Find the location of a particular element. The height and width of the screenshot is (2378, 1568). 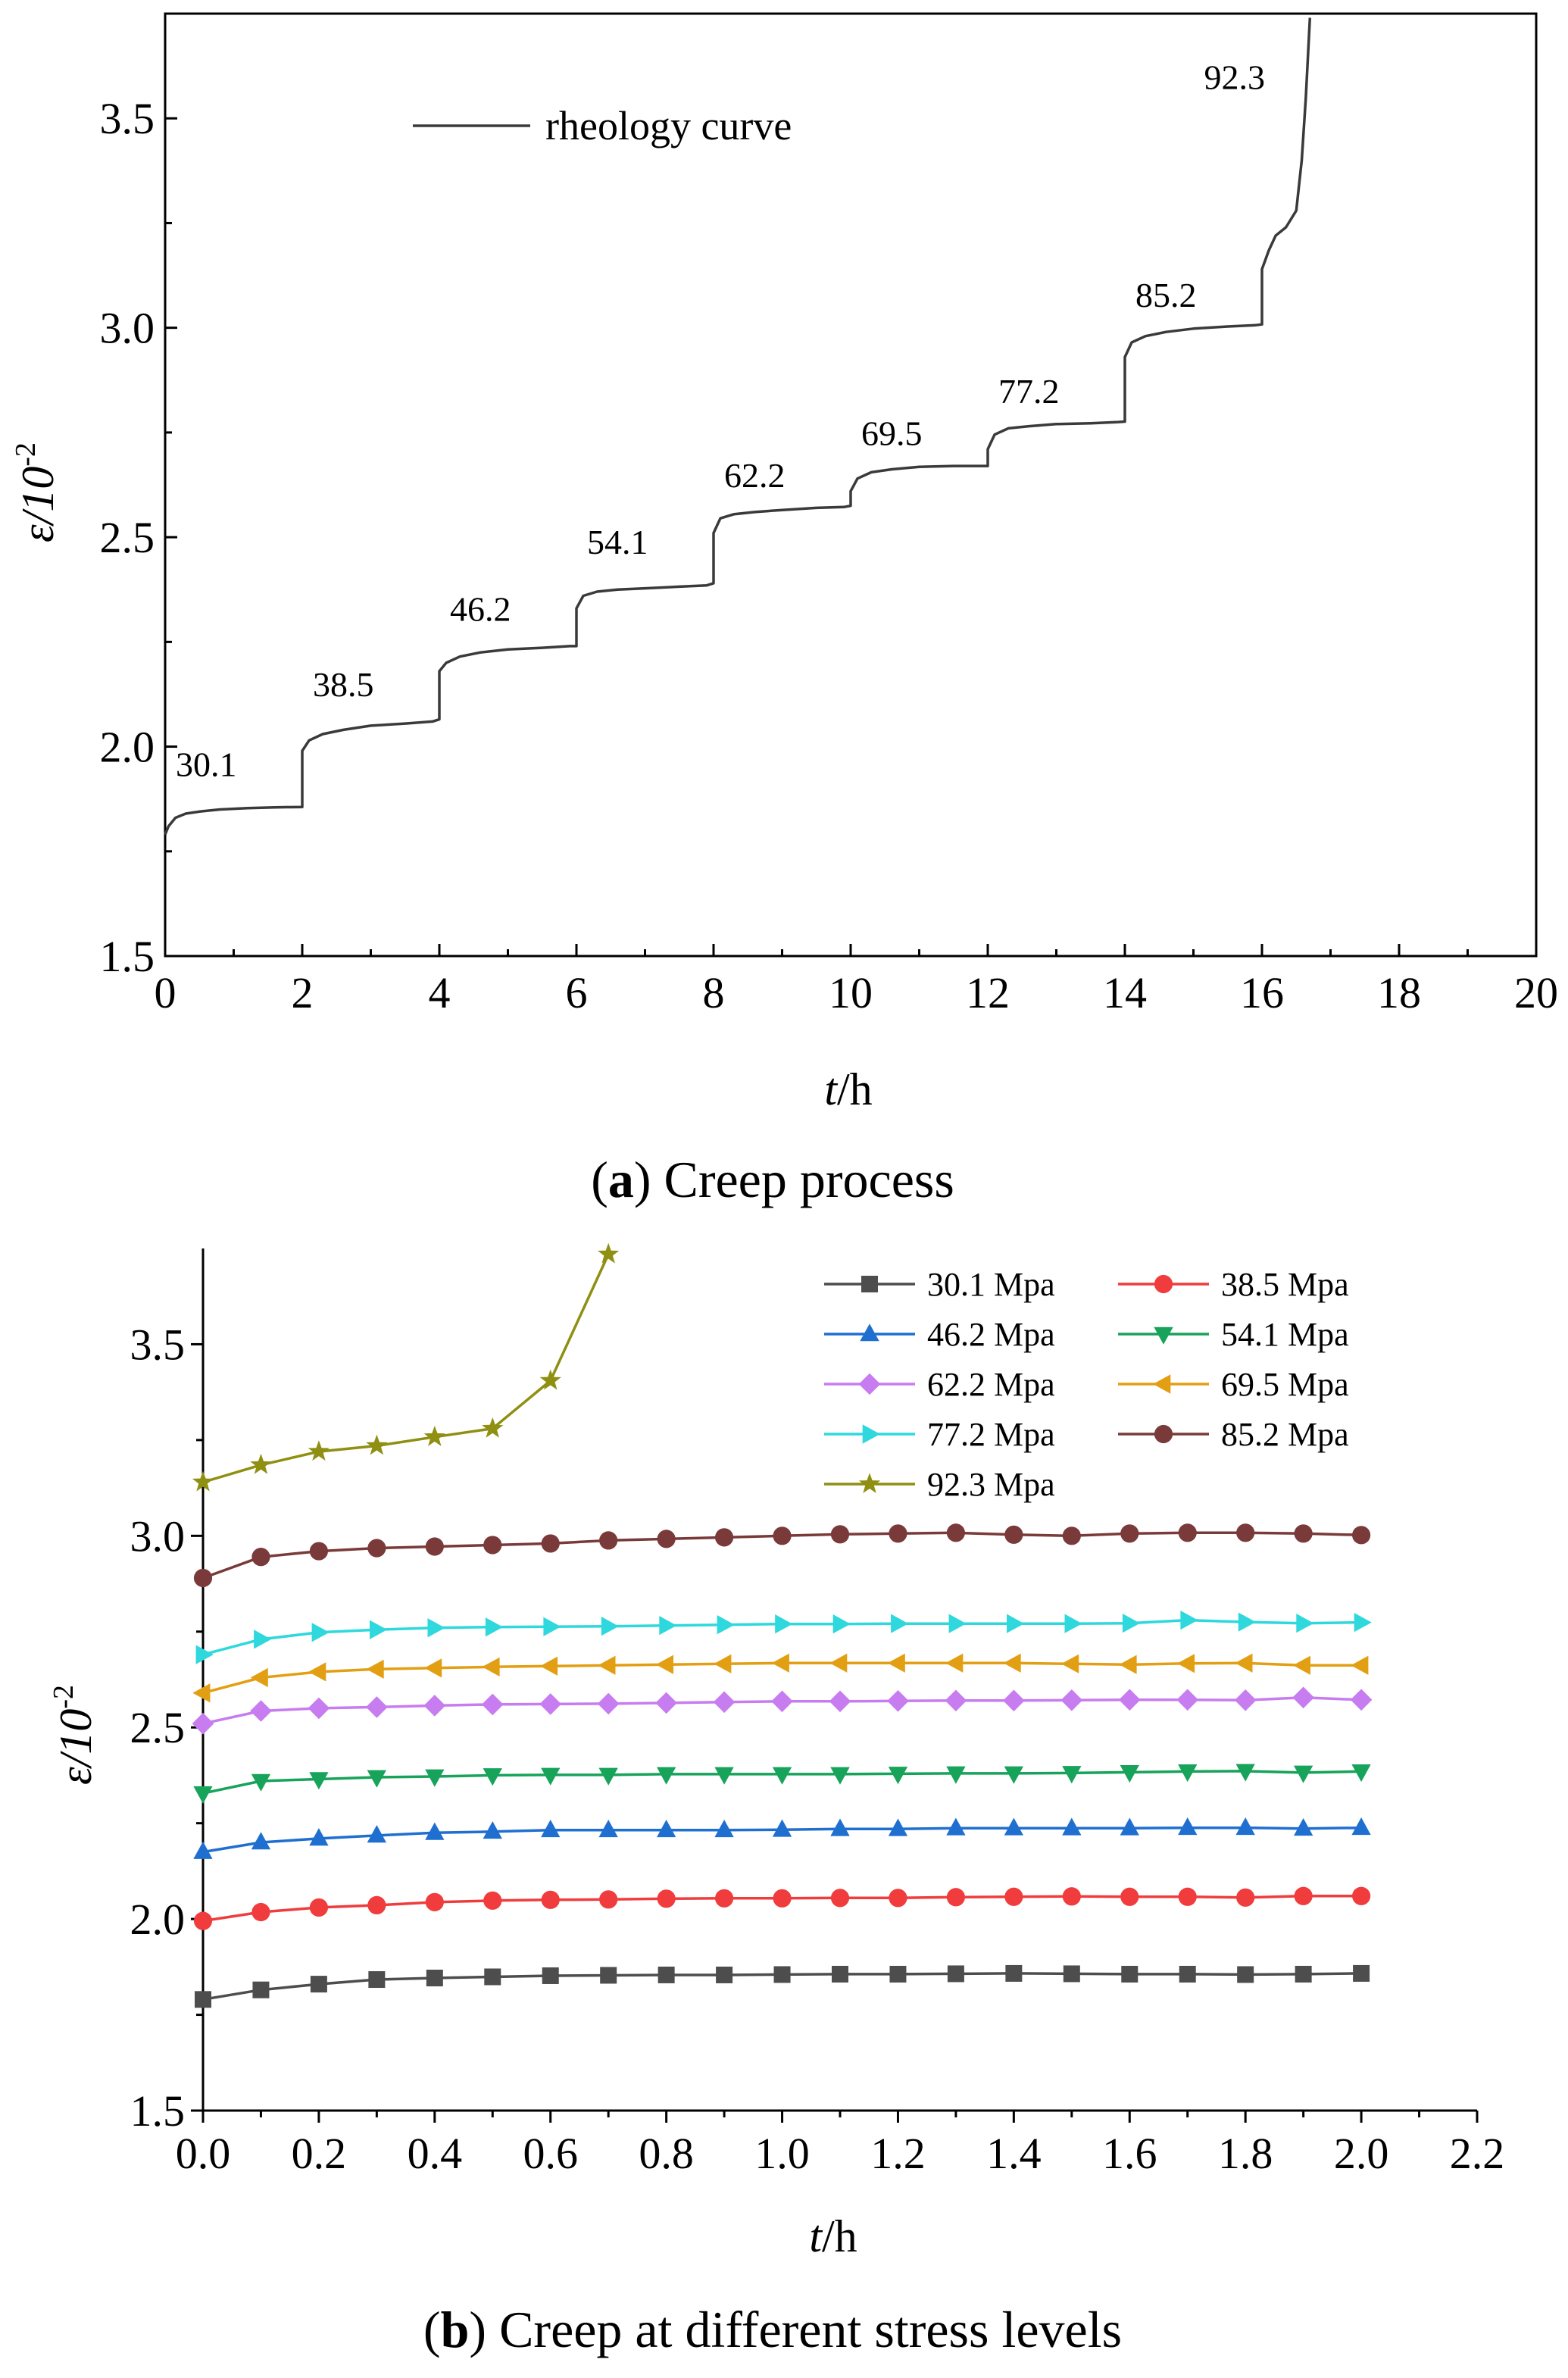

series-line is located at coordinates (406, 1368).